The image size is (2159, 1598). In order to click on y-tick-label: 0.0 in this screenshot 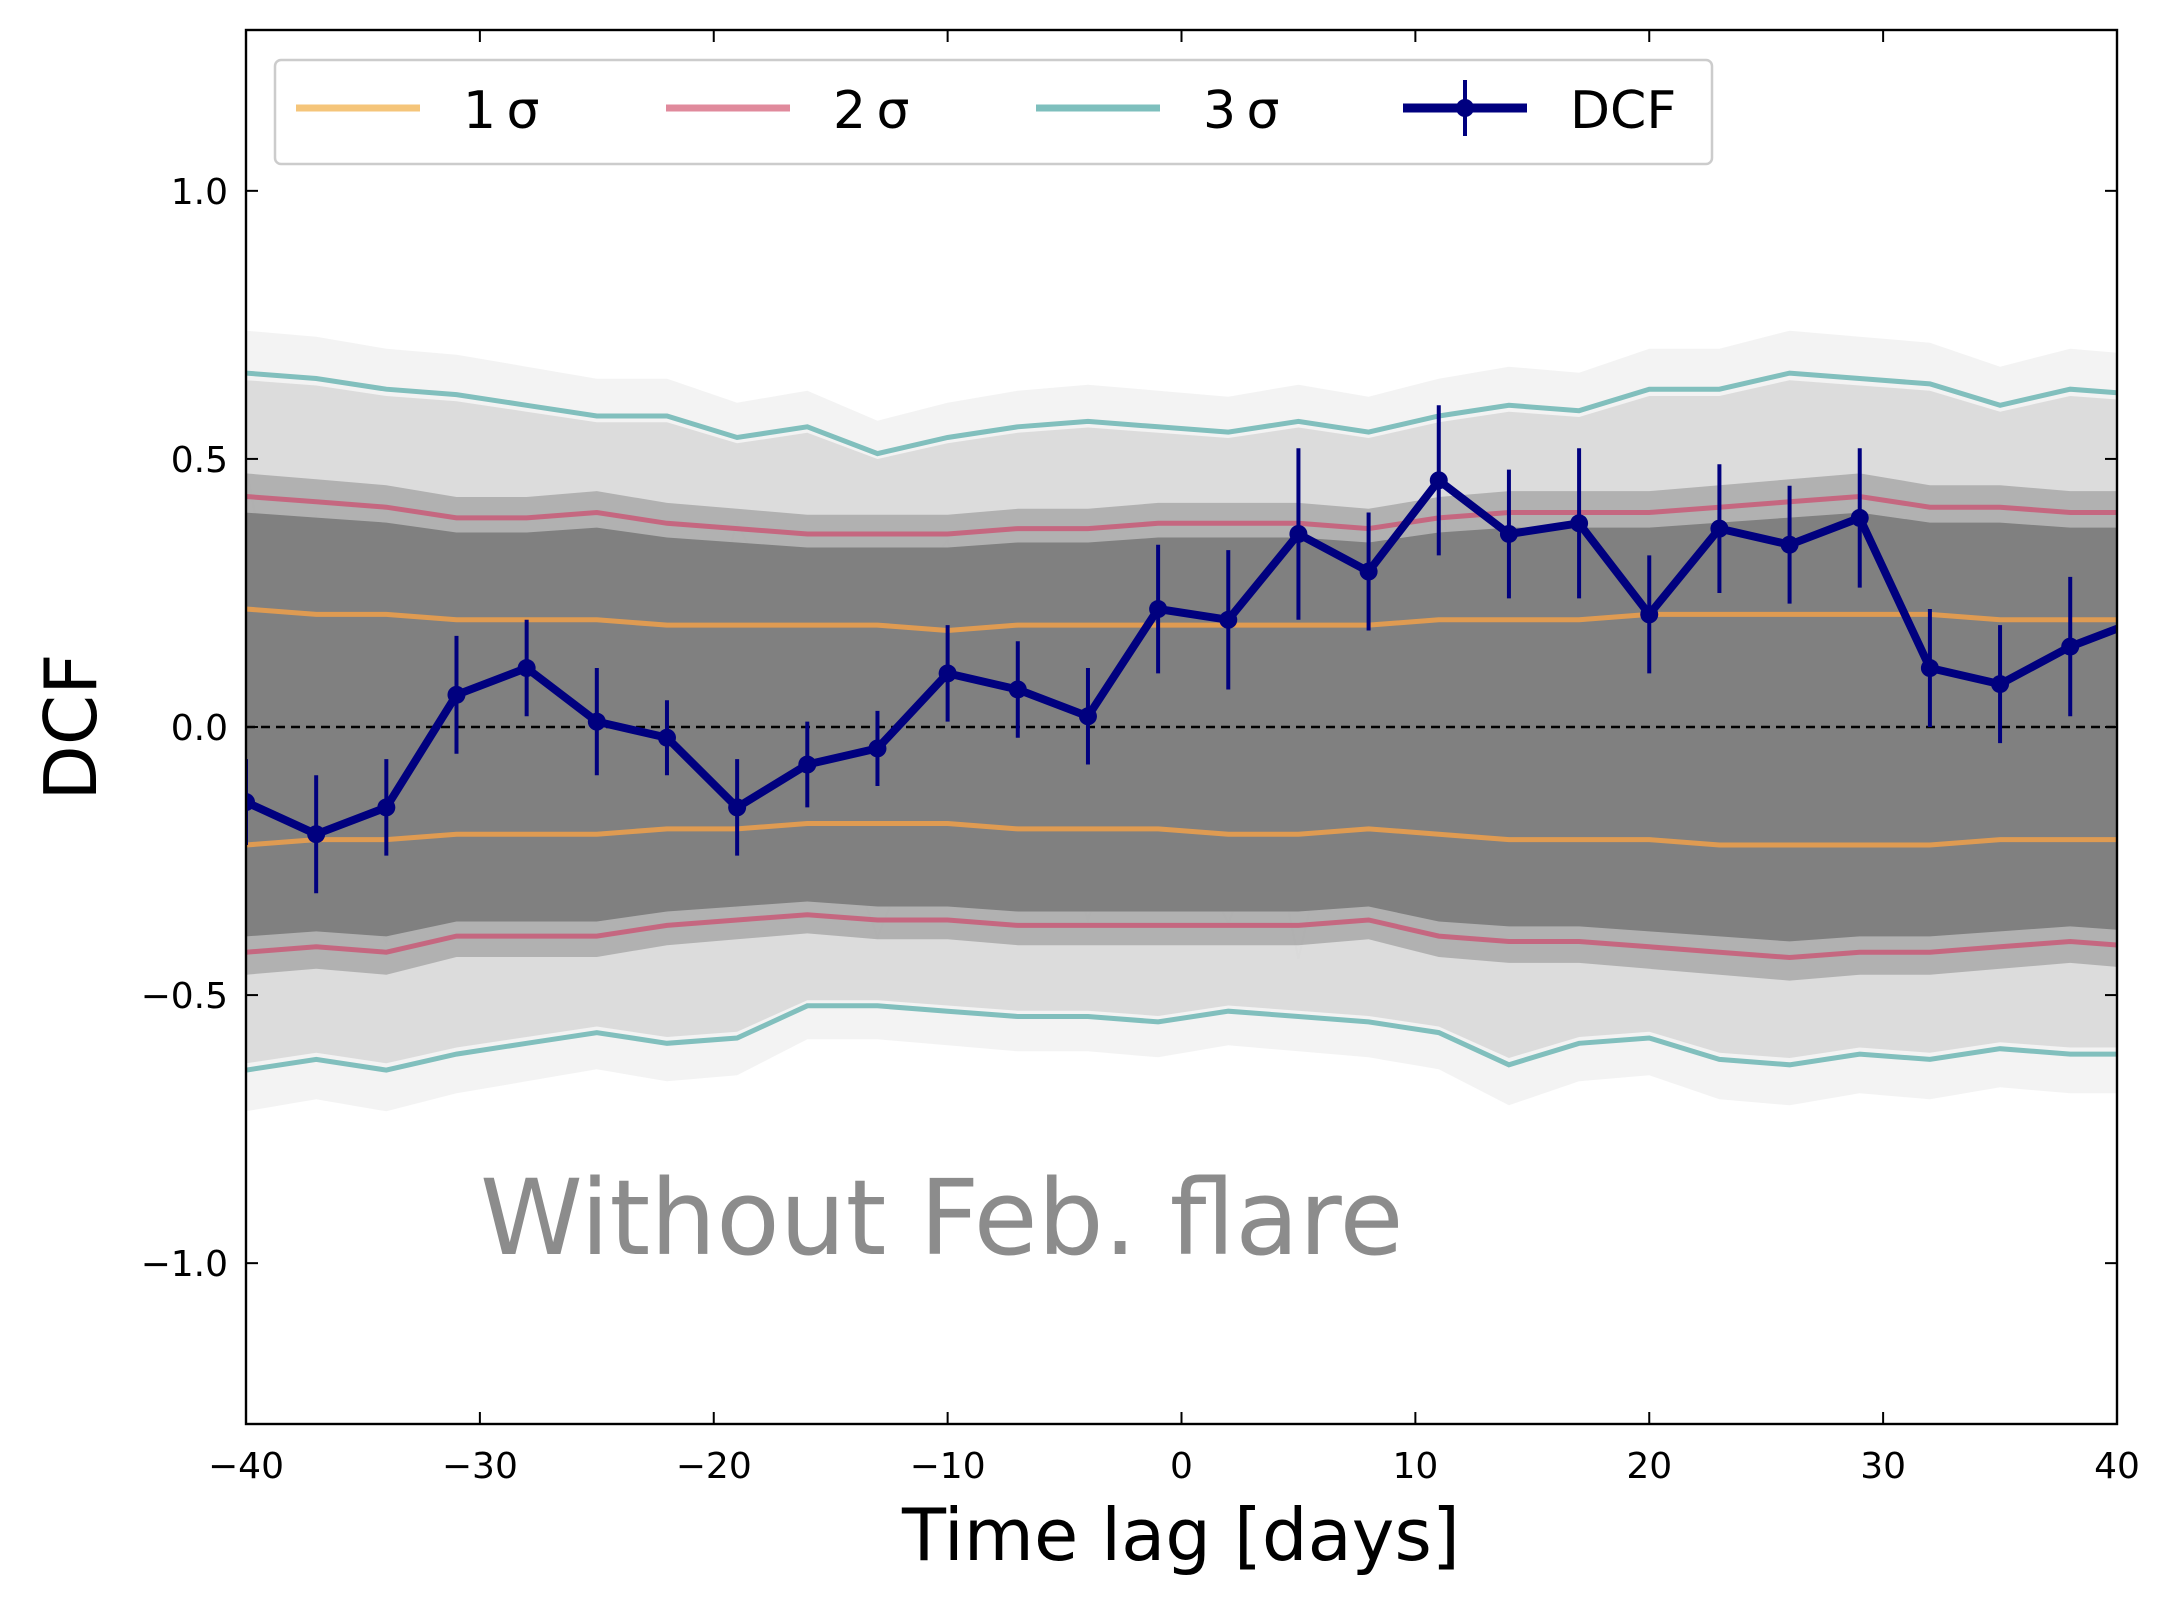, I will do `click(199, 728)`.